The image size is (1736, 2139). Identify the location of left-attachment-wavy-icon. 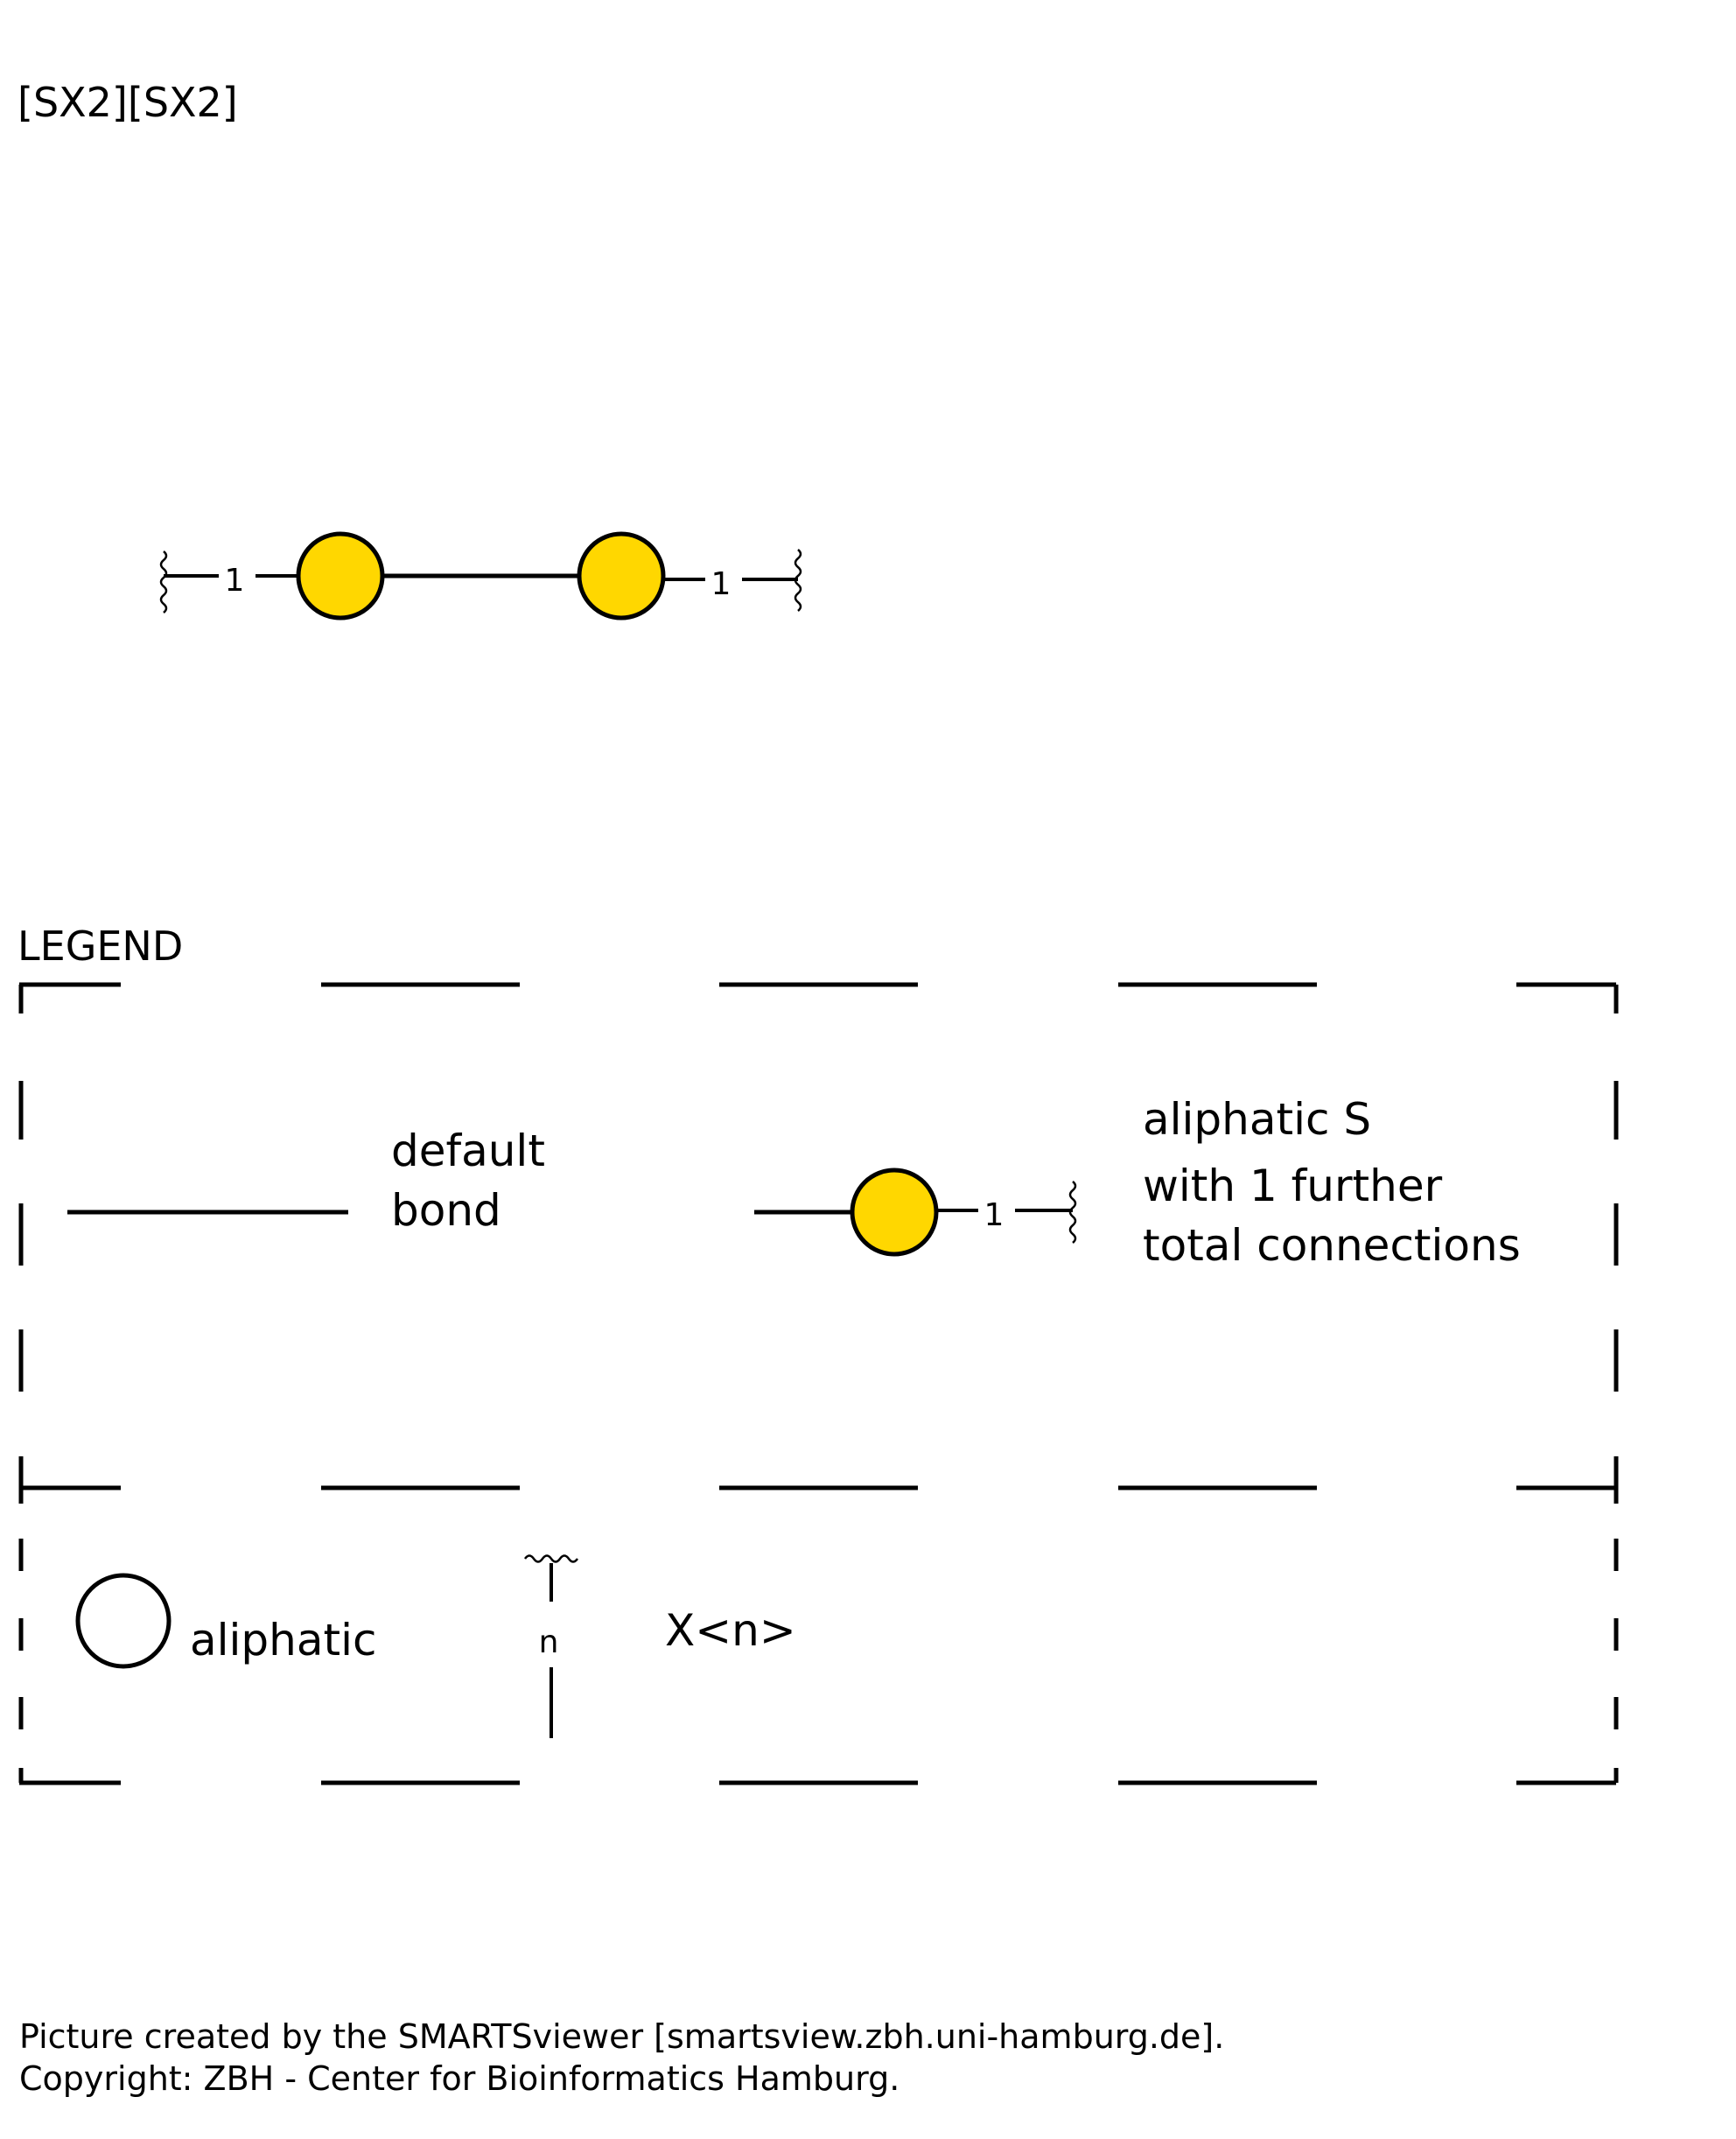
(163, 582).